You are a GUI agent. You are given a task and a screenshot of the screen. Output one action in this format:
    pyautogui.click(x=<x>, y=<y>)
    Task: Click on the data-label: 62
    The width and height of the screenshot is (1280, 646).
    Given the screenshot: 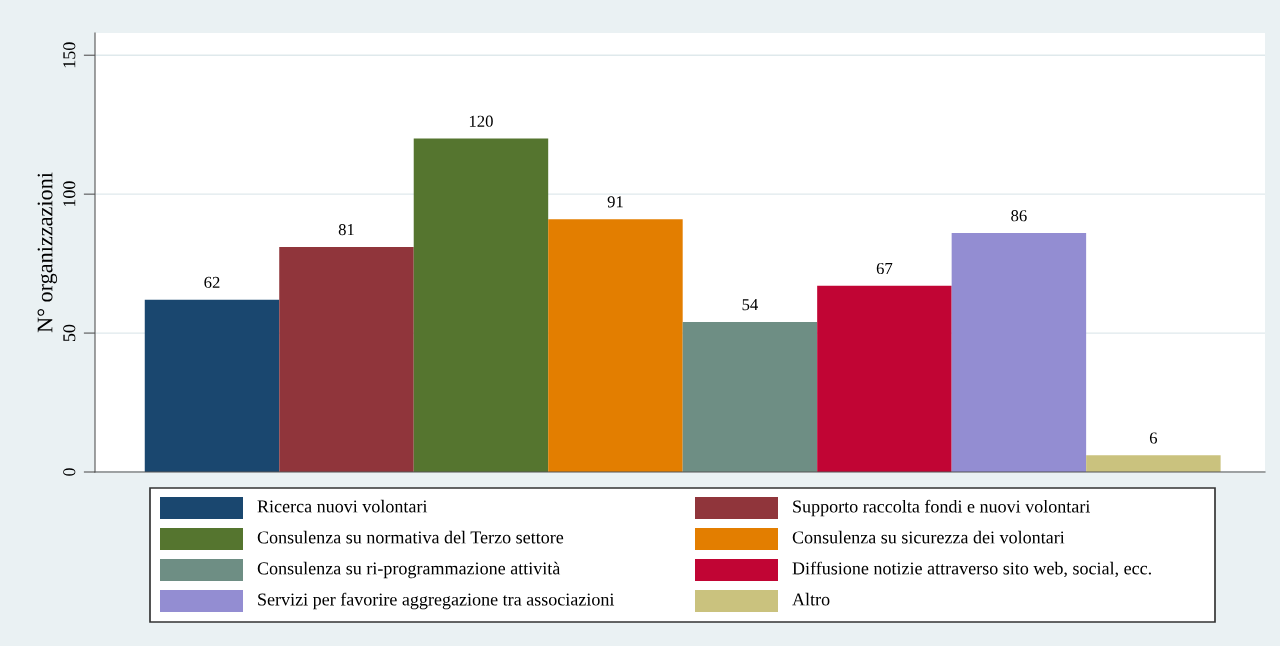 What is the action you would take?
    pyautogui.click(x=212, y=282)
    